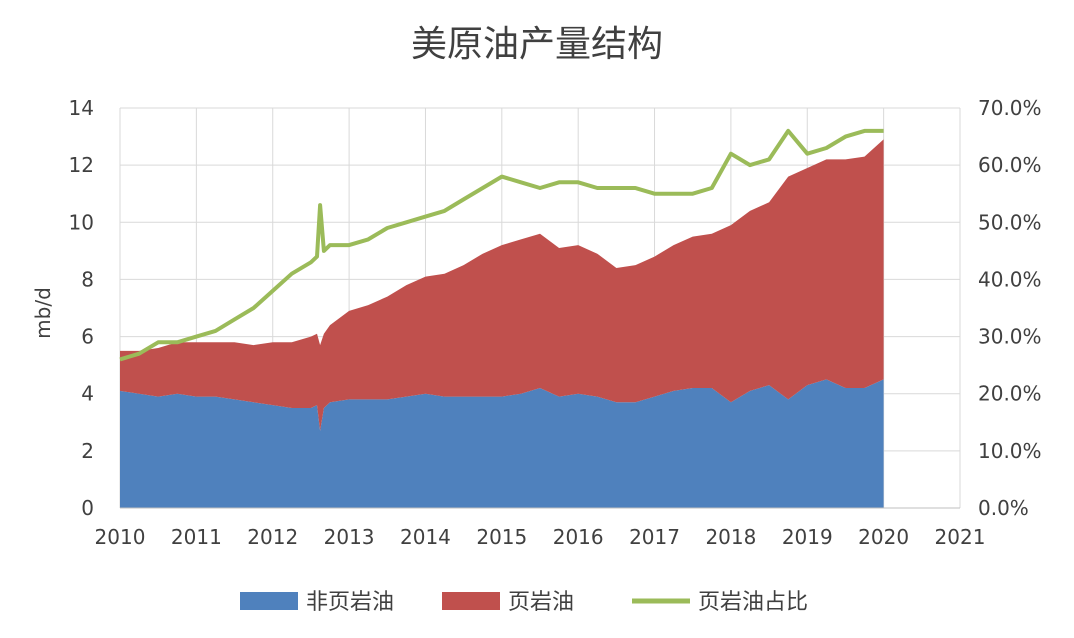 This screenshot has height=638, width=1074. Describe the element at coordinates (1010, 108) in the screenshot. I see `y2-tick-label: 70.0%` at that location.